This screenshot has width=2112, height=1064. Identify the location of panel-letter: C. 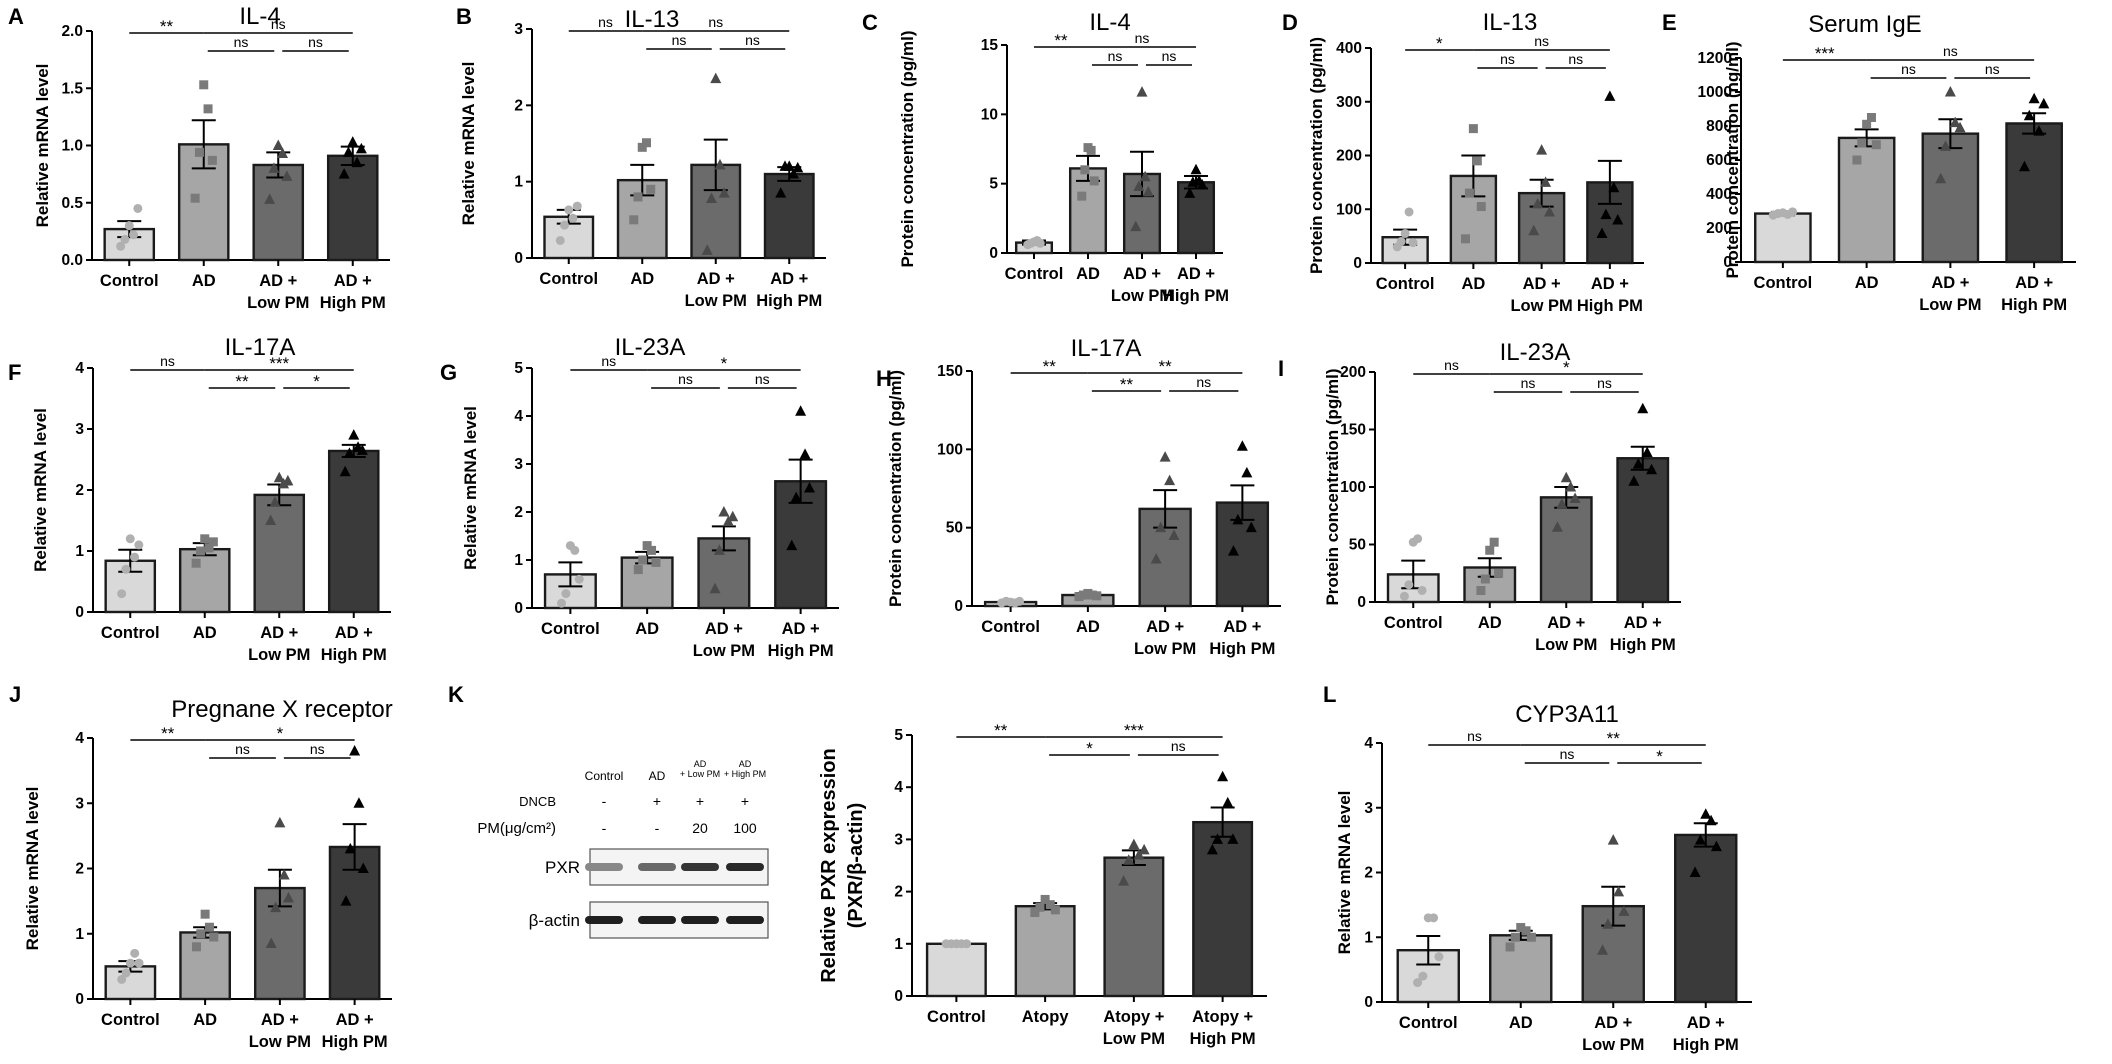
(870, 22).